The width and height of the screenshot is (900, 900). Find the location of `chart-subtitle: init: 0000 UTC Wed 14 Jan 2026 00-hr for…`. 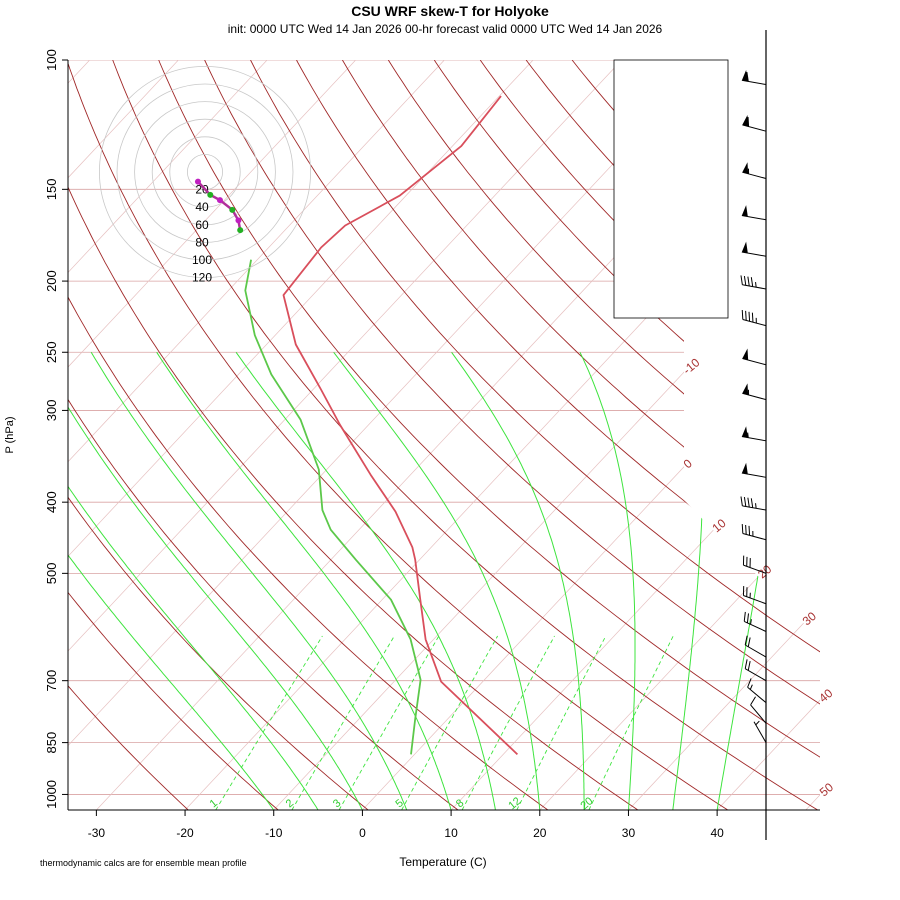

chart-subtitle: init: 0000 UTC Wed 14 Jan 2026 00-hr for… is located at coordinates (445, 29).